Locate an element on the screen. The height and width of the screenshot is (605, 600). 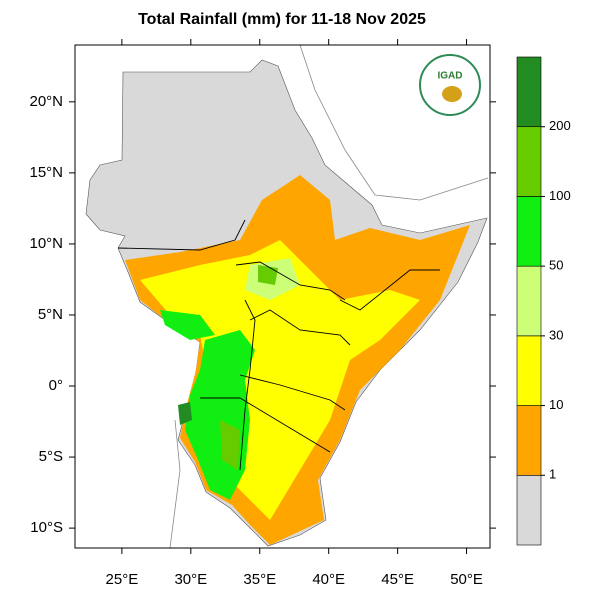
y-tick-label: 15°N is located at coordinates (46, 172).